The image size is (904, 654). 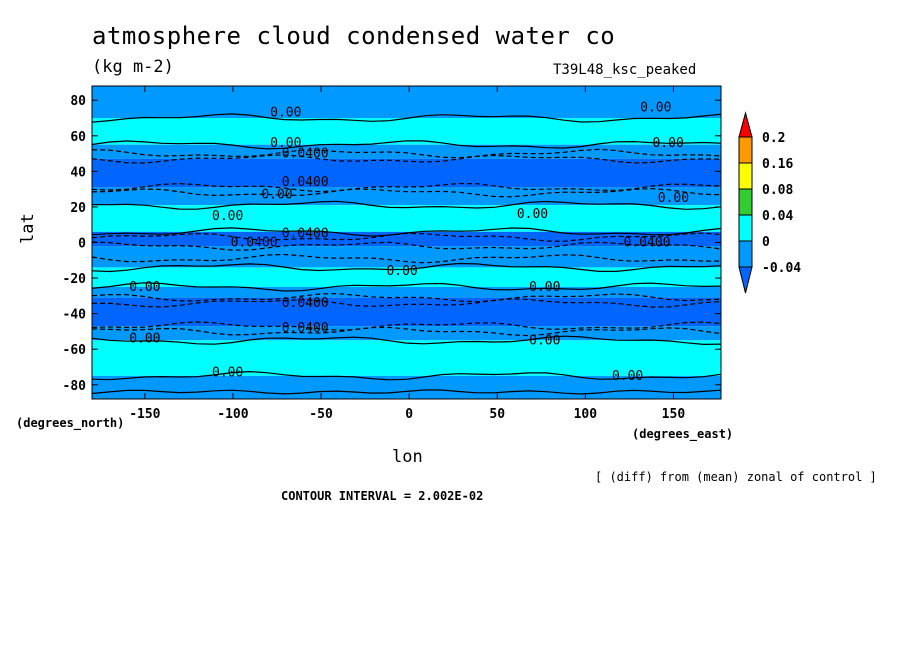 I want to click on contour-interval: CONTOUR INTERVAL = 2.002E-02, so click(x=382, y=496).